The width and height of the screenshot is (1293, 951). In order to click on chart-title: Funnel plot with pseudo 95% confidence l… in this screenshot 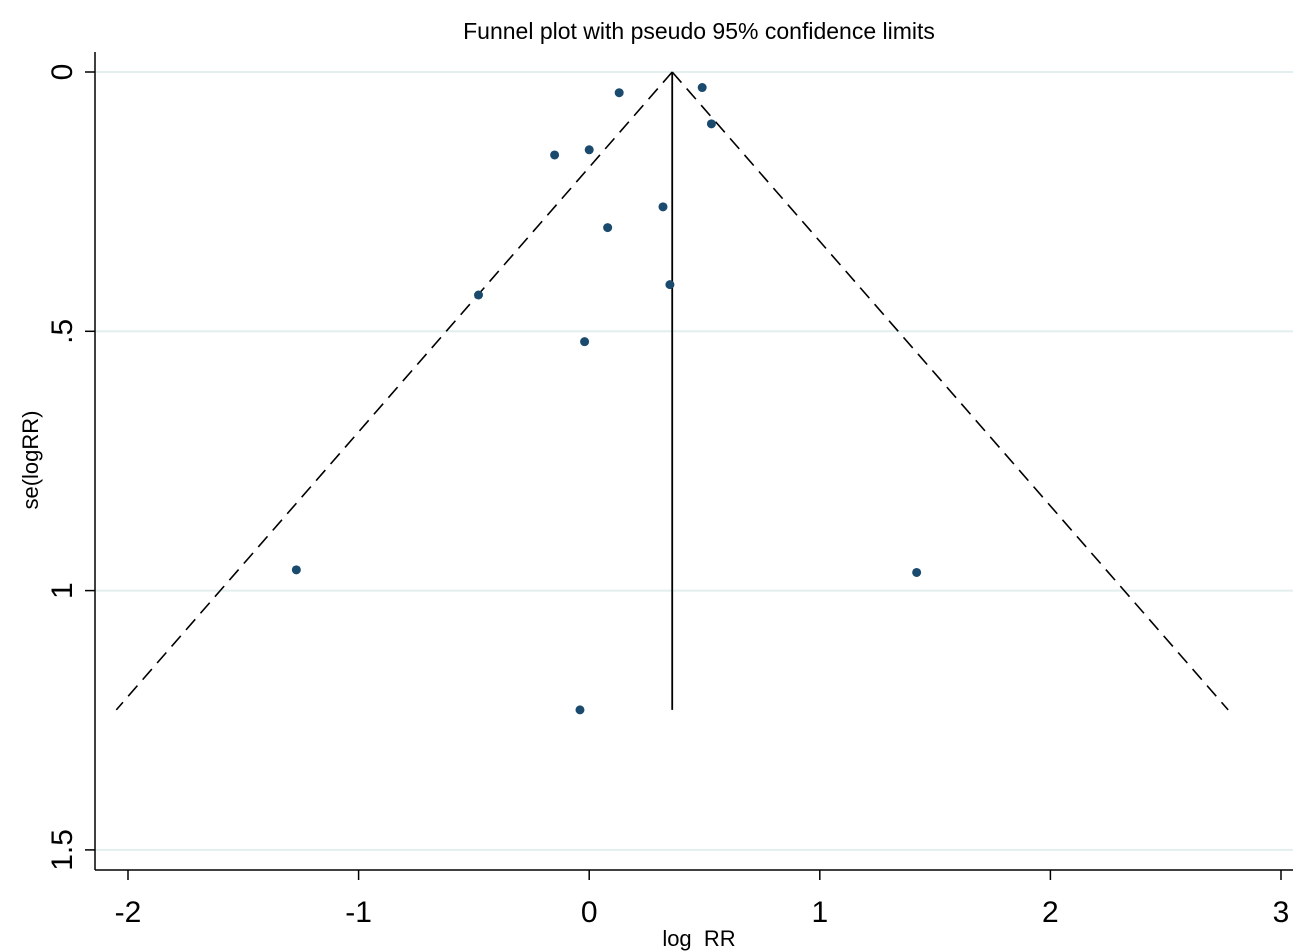, I will do `click(699, 31)`.